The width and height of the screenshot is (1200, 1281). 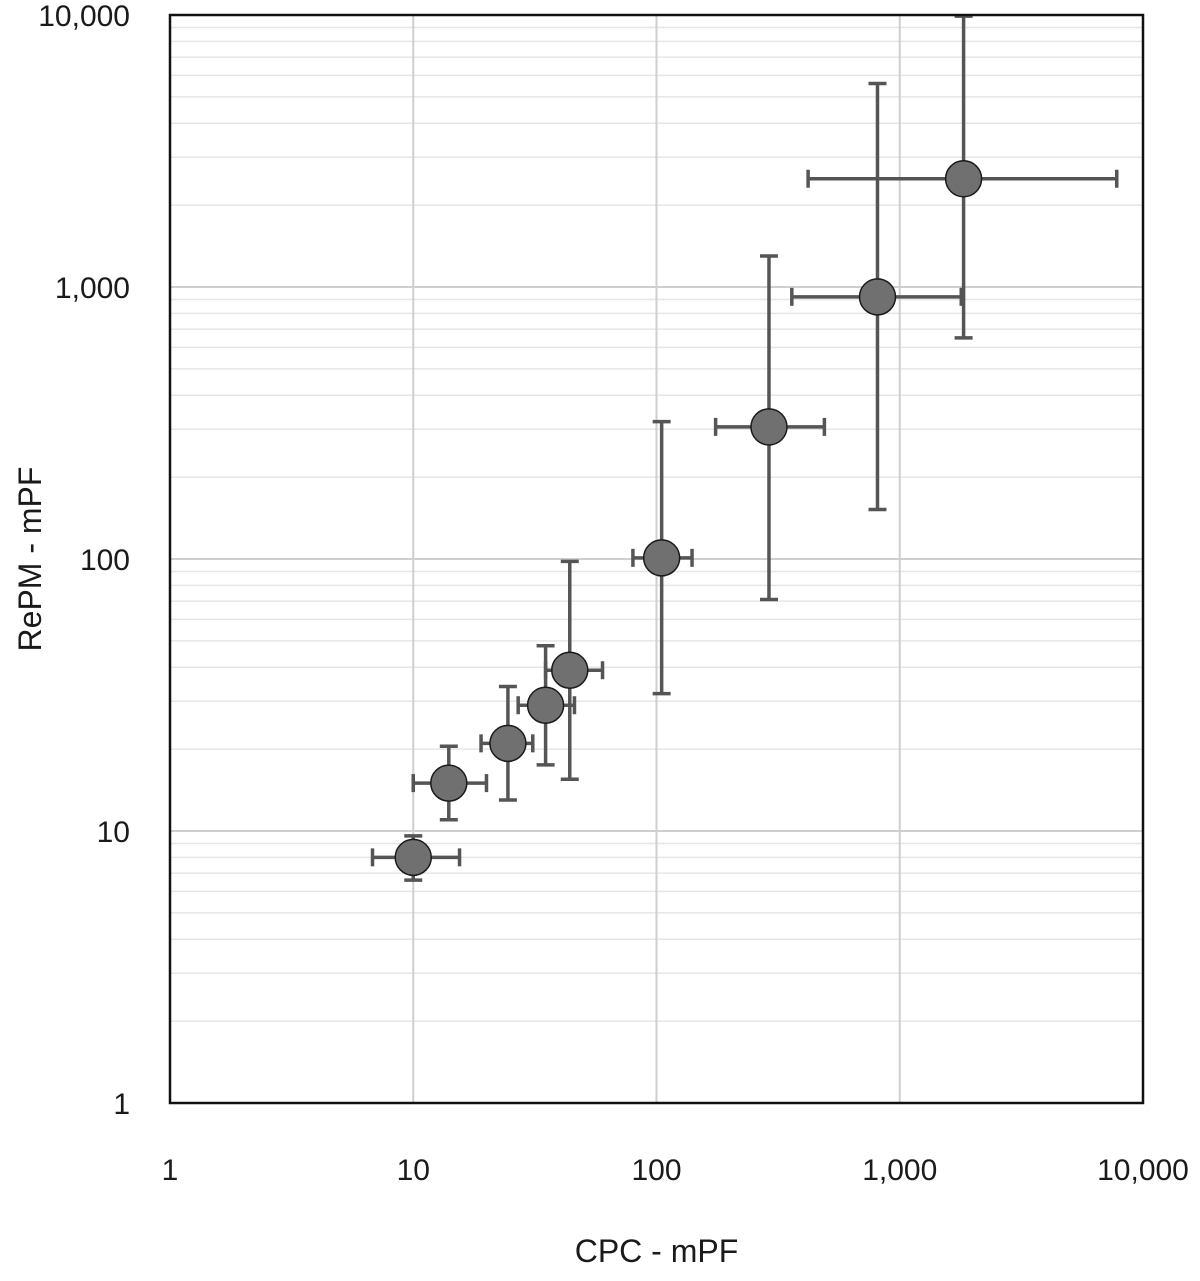 What do you see at coordinates (413, 1170) in the screenshot?
I see `x-tick-label: 10` at bounding box center [413, 1170].